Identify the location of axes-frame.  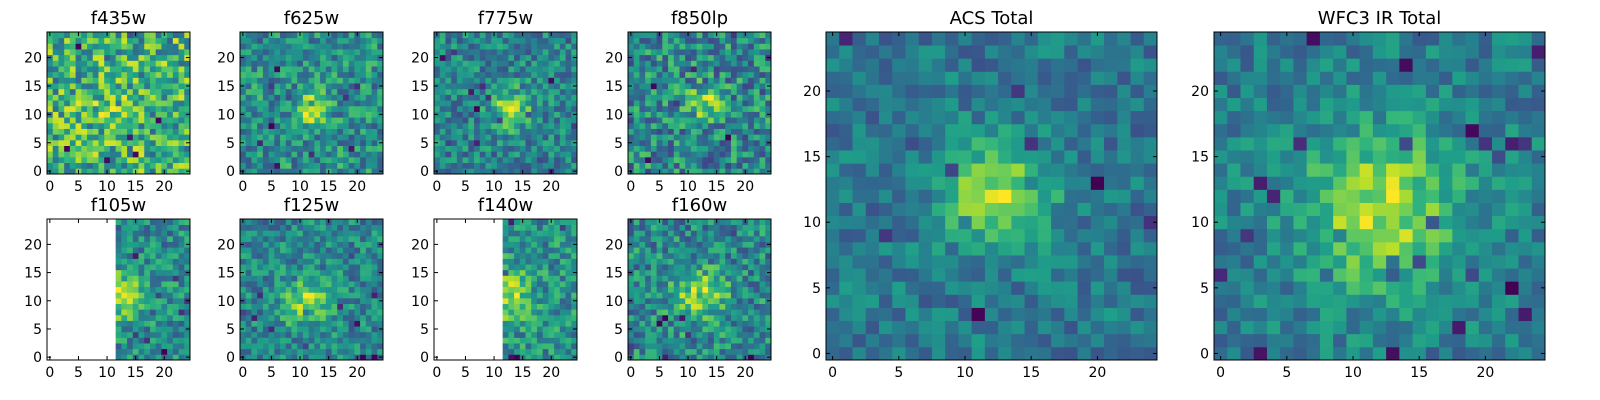
(699, 103).